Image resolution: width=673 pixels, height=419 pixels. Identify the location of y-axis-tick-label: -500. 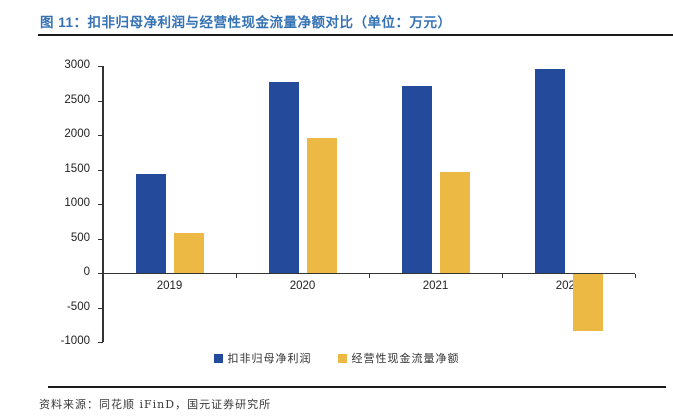
(78, 306).